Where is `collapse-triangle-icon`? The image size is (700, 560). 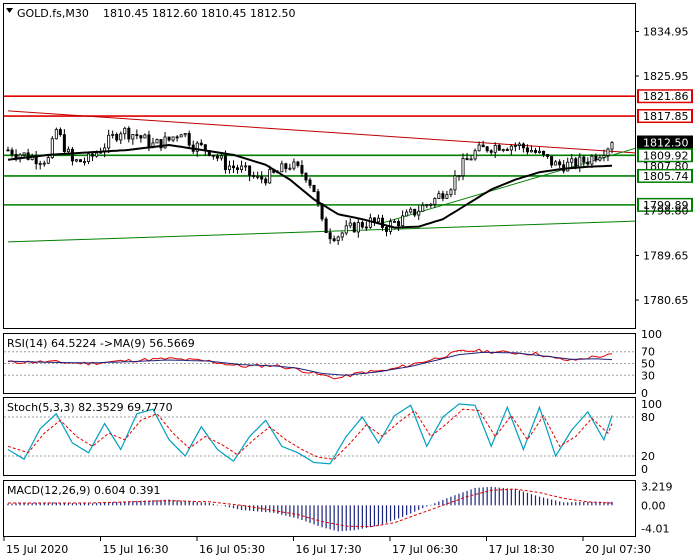
collapse-triangle-icon is located at coordinates (9, 10).